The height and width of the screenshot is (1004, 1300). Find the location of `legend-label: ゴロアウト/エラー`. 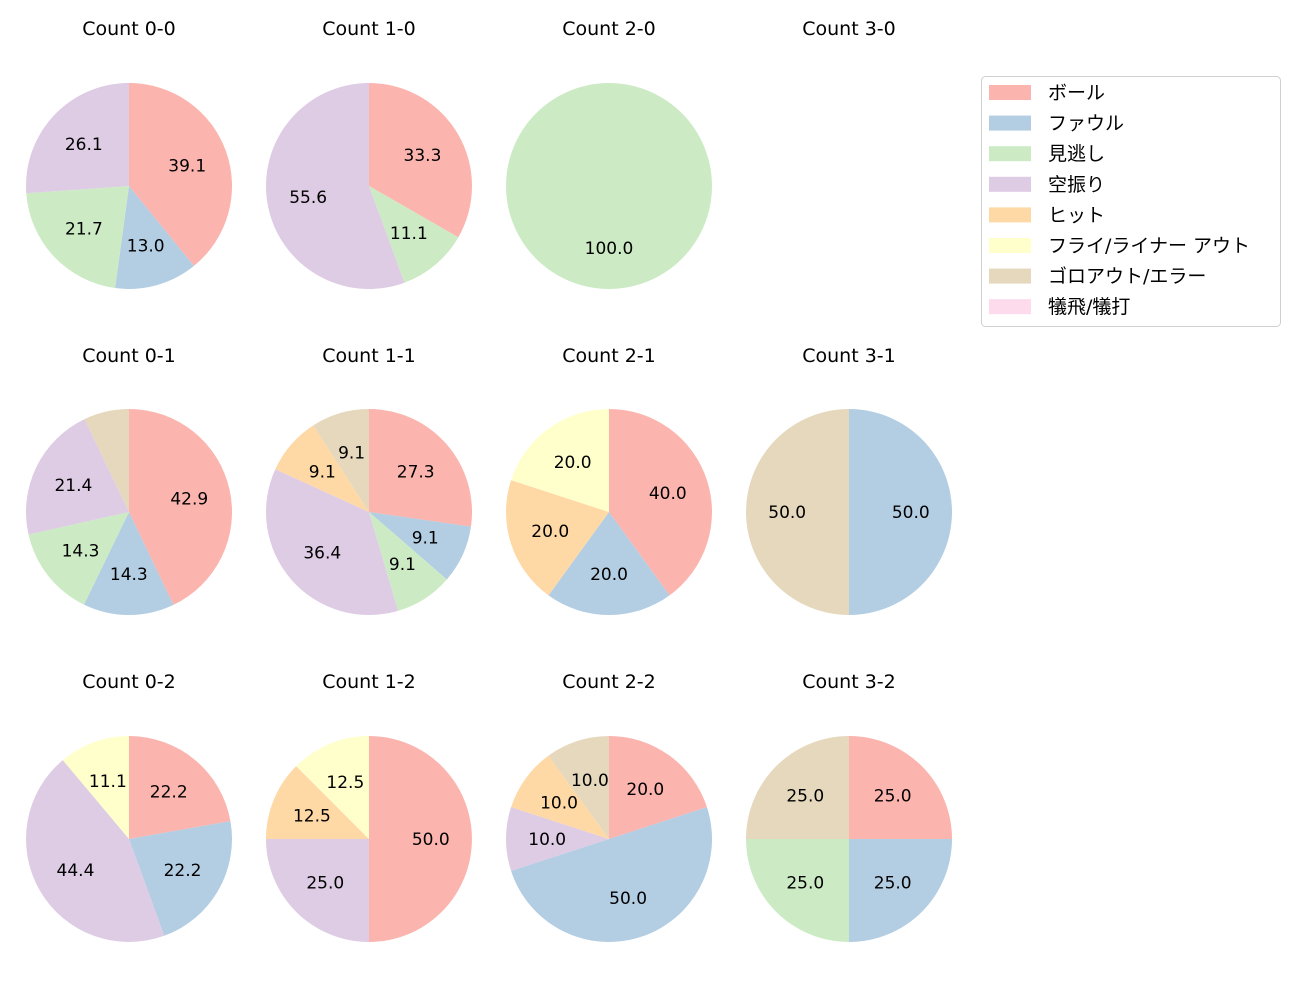

legend-label: ゴロアウト/エラー is located at coordinates (1127, 277).